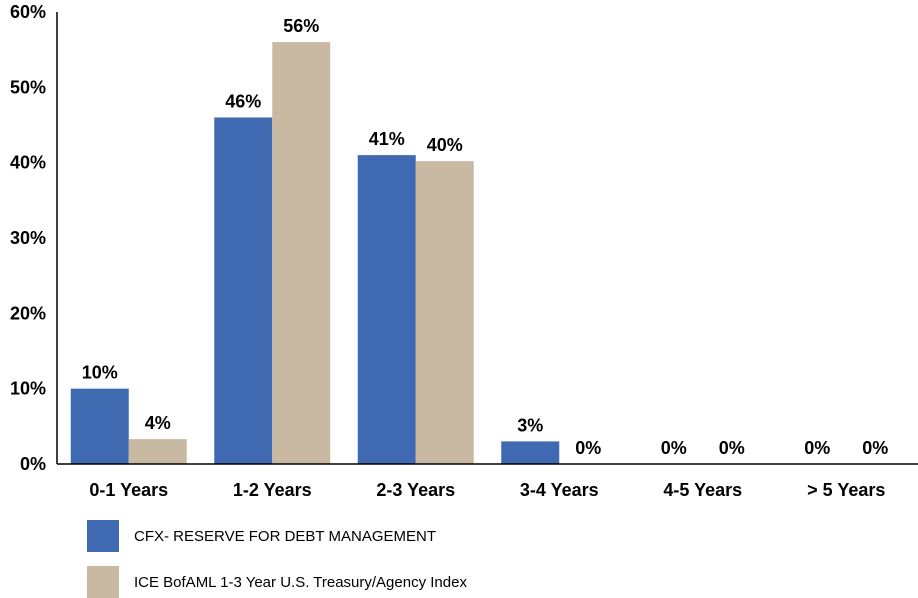  What do you see at coordinates (28, 389) in the screenshot?
I see `y-tick-label: 10%` at bounding box center [28, 389].